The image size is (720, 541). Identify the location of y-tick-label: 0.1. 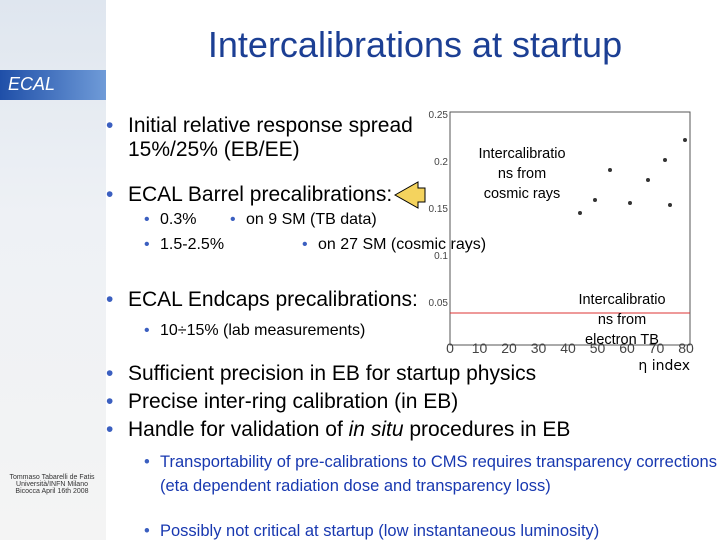
(441, 256).